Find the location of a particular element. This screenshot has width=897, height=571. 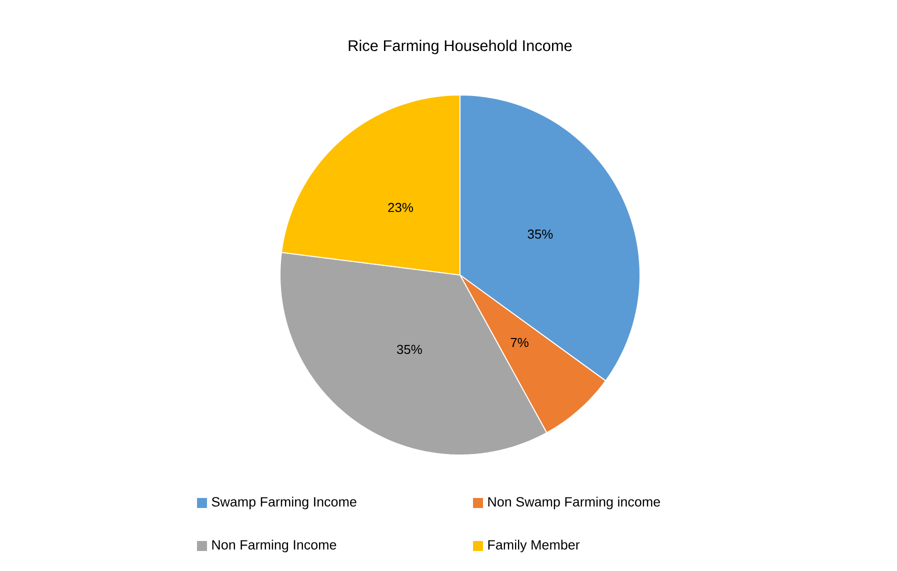

data-label: 23% is located at coordinates (400, 207).